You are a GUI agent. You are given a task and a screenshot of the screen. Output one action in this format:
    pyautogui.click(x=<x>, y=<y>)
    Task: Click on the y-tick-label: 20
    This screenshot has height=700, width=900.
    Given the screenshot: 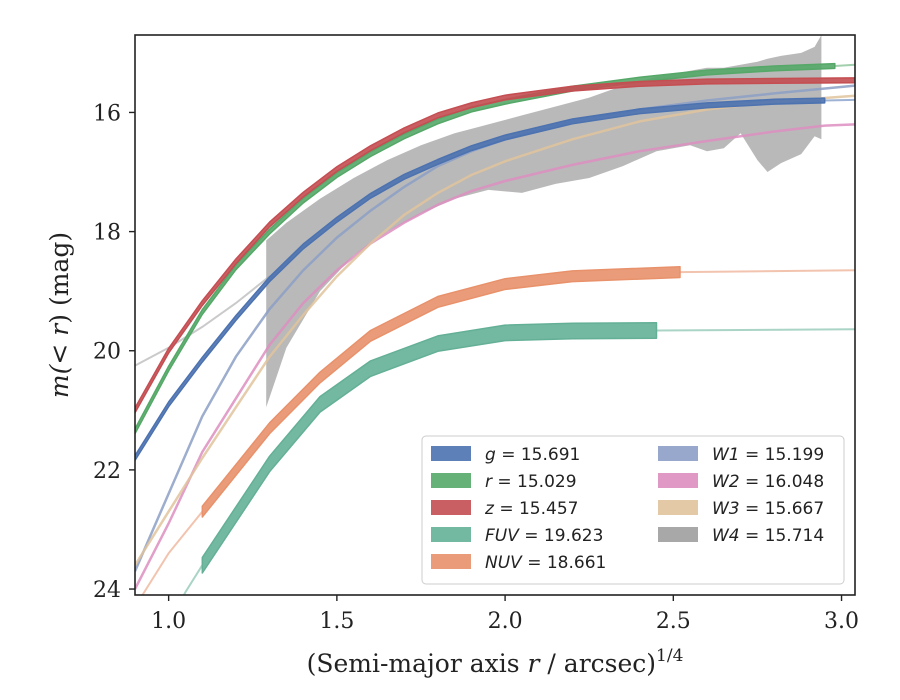 What is the action you would take?
    pyautogui.click(x=107, y=352)
    